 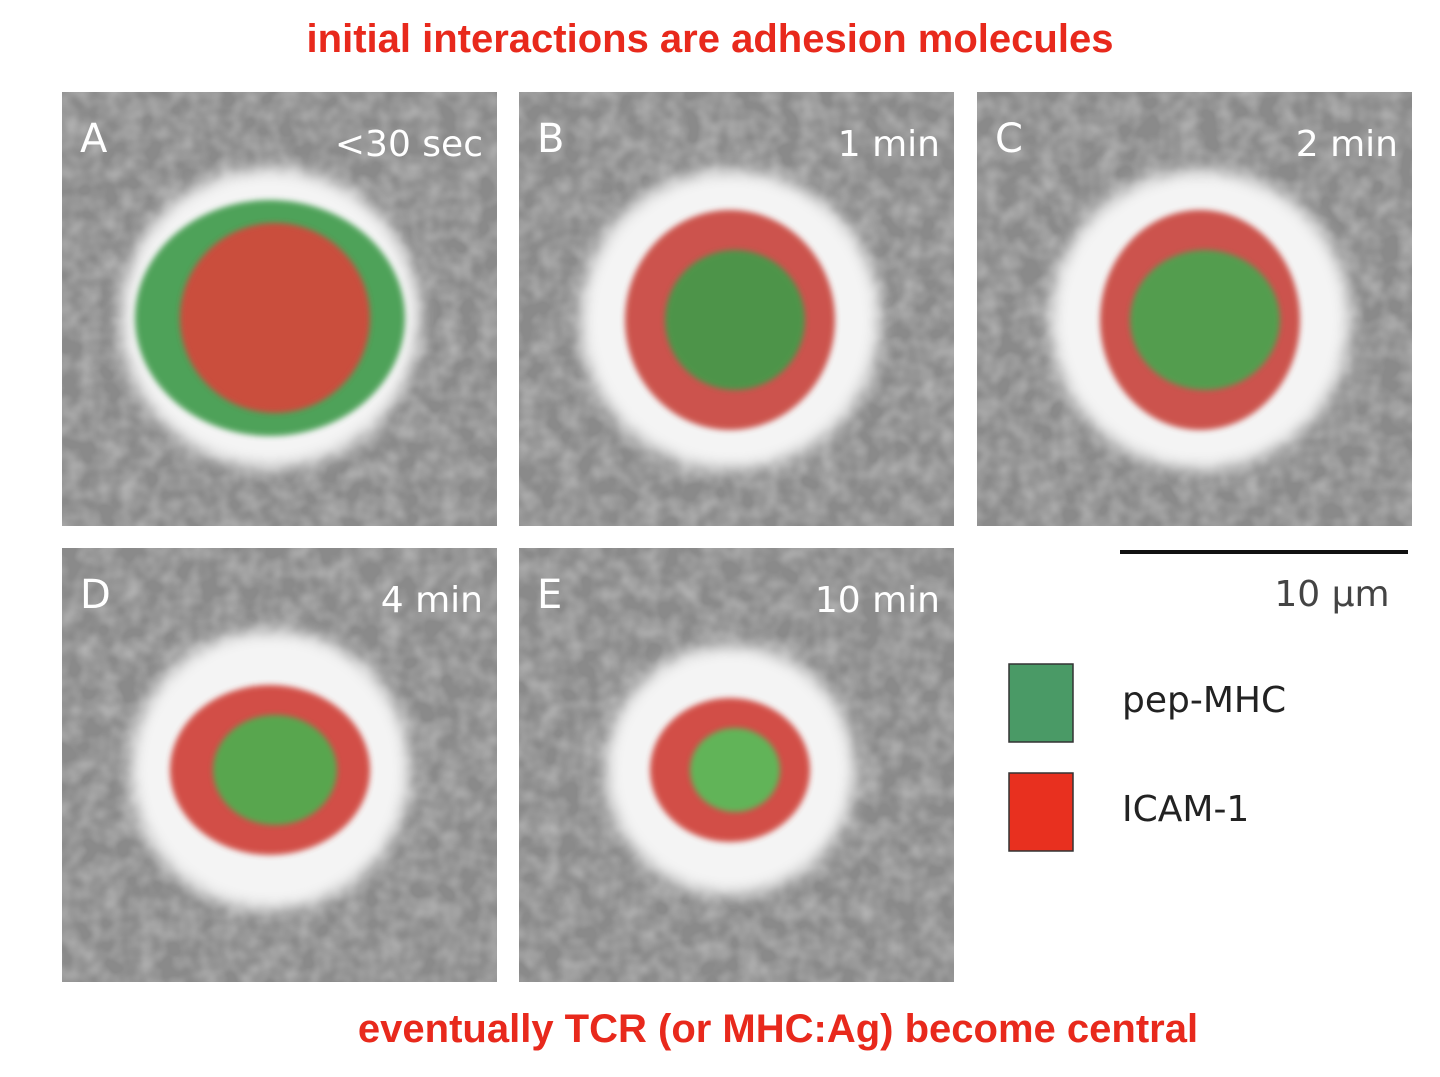 What do you see at coordinates (1331, 594) in the screenshot?
I see `scale-label: 10 μm` at bounding box center [1331, 594].